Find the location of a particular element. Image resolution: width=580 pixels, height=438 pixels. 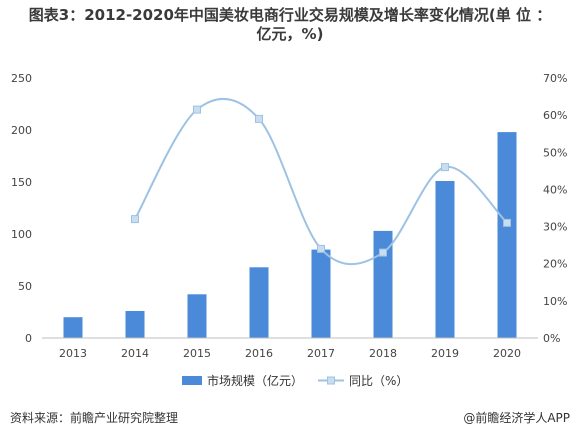

y-right-tick-0: 0% is located at coordinates (551, 338).